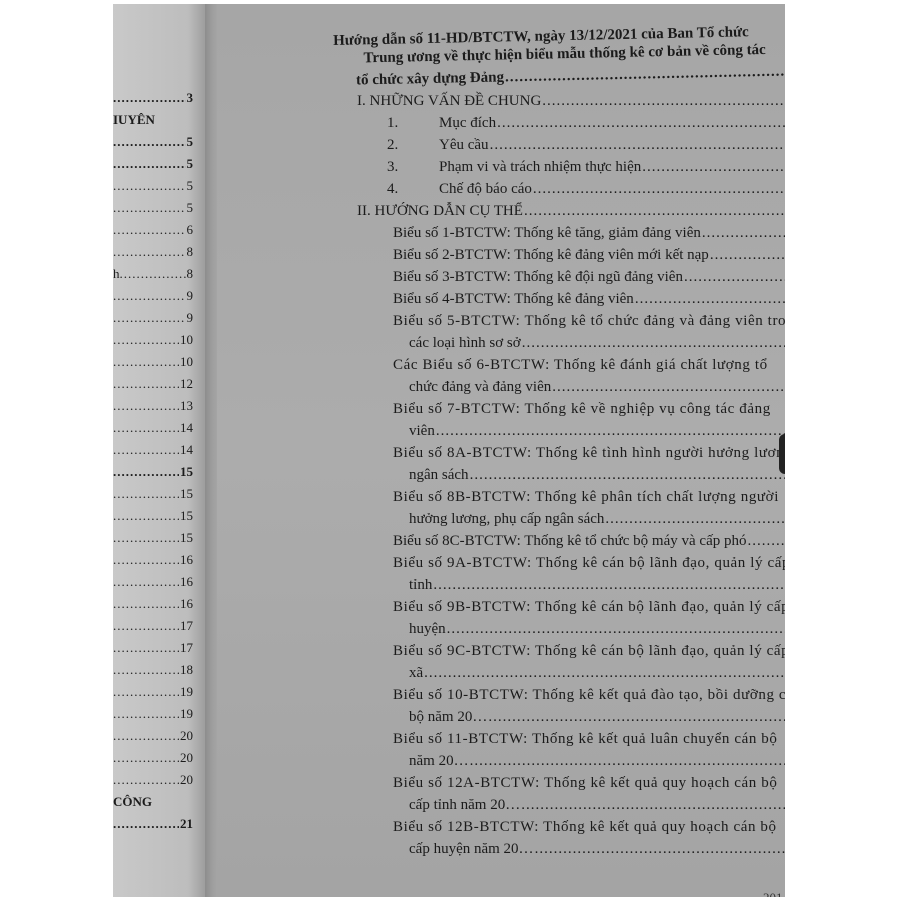 The image size is (900, 900). Describe the element at coordinates (153, 359) in the screenshot. I see `left-toc-row: 10` at that location.